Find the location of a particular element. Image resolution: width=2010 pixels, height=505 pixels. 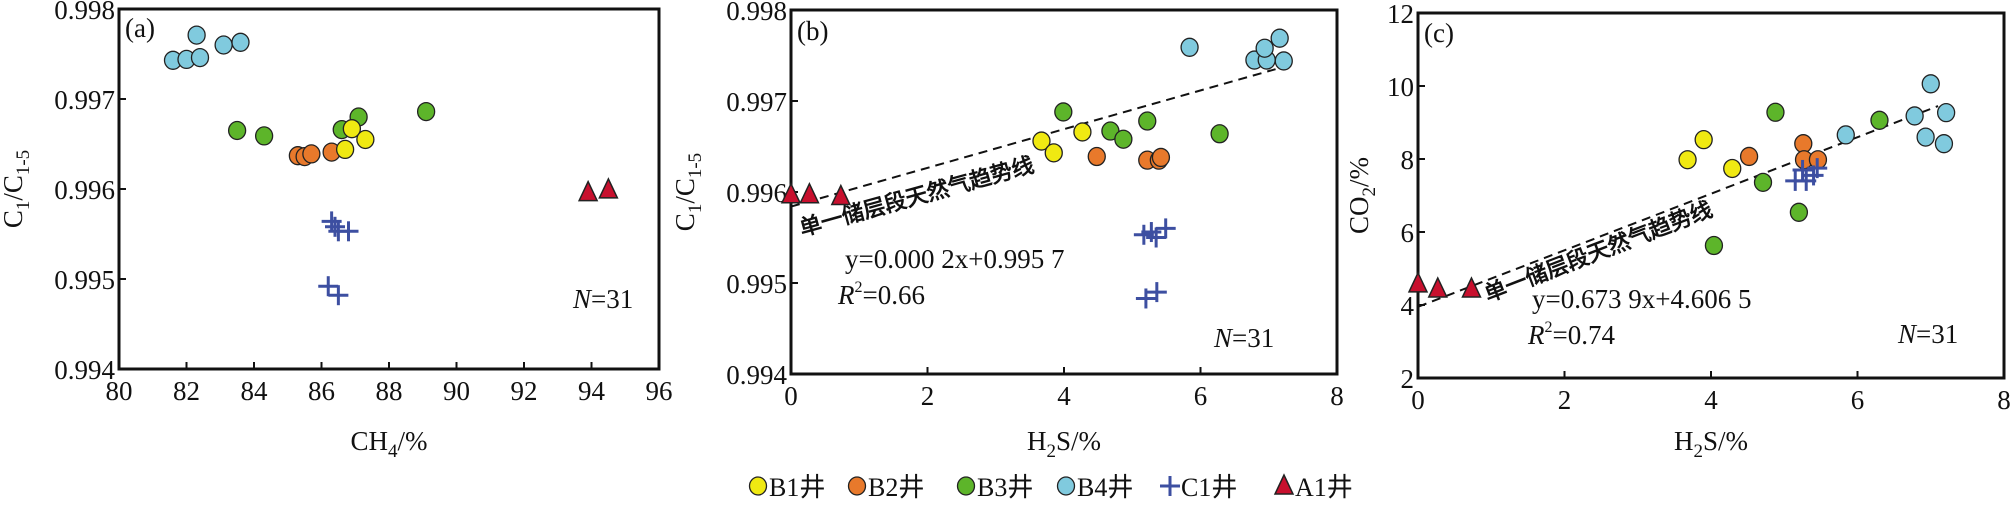

y-tick-label: 0.997 is located at coordinates (756, 102).